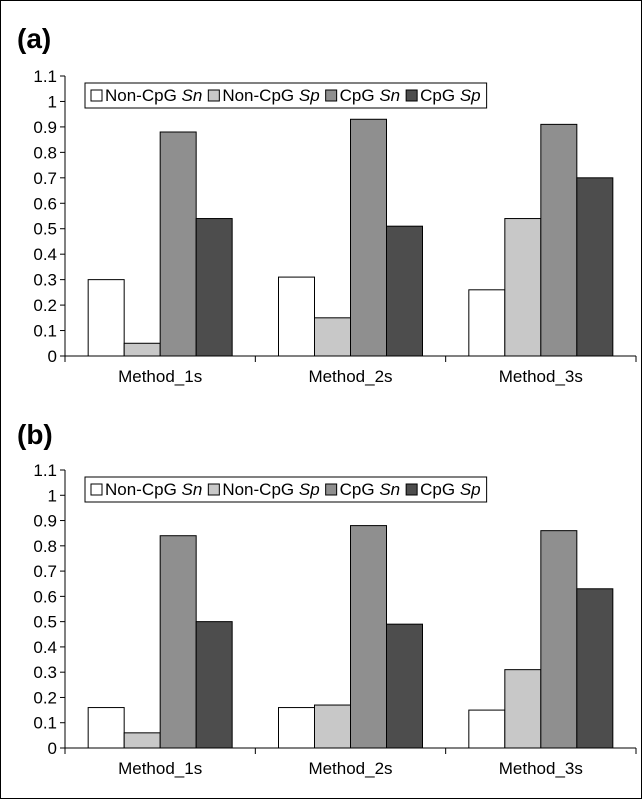 This screenshot has width=642, height=803. What do you see at coordinates (34, 38) in the screenshot?
I see `panel-label: (a)` at bounding box center [34, 38].